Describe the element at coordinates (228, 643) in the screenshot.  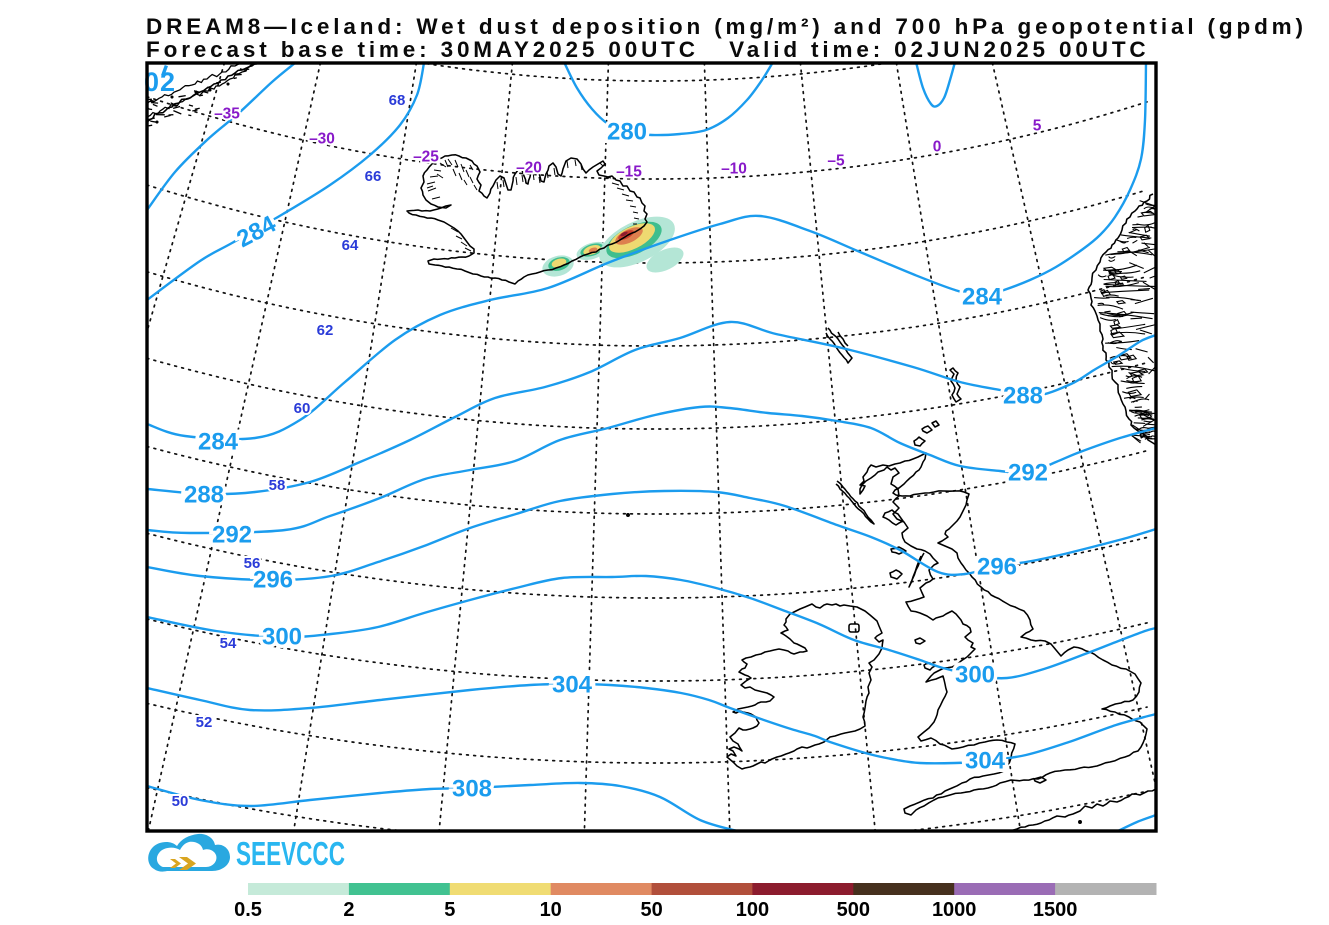
I see `svg-text: 54` at that location.